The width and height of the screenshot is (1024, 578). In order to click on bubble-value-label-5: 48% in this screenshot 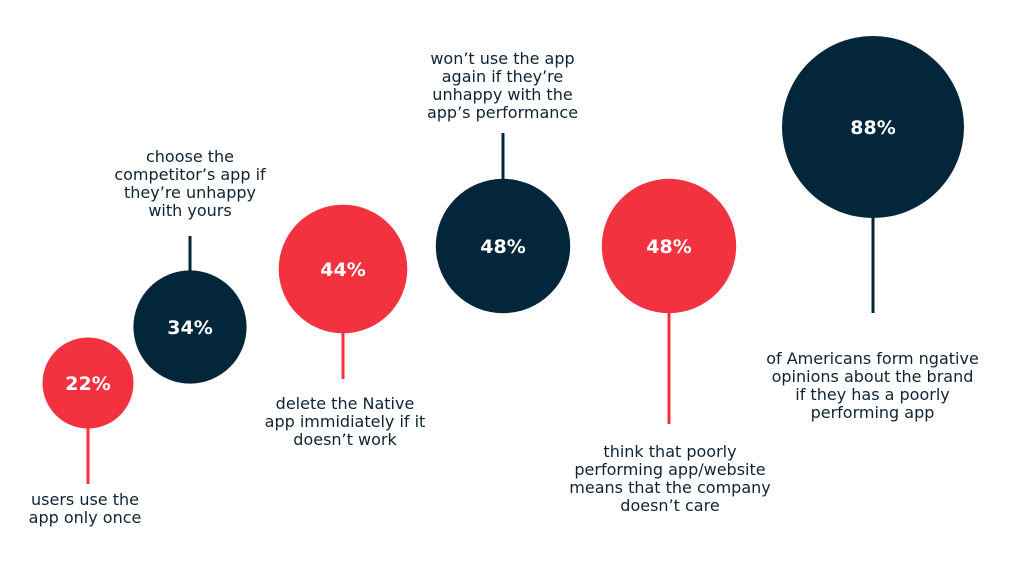, I will do `click(668, 247)`.